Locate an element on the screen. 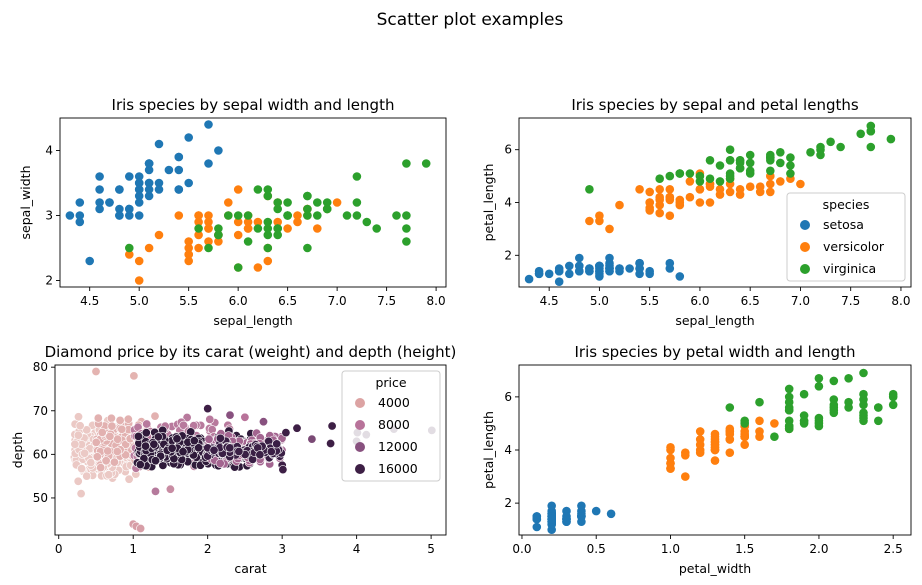 The image size is (922, 585). x-tick-label: 5 is located at coordinates (431, 549).